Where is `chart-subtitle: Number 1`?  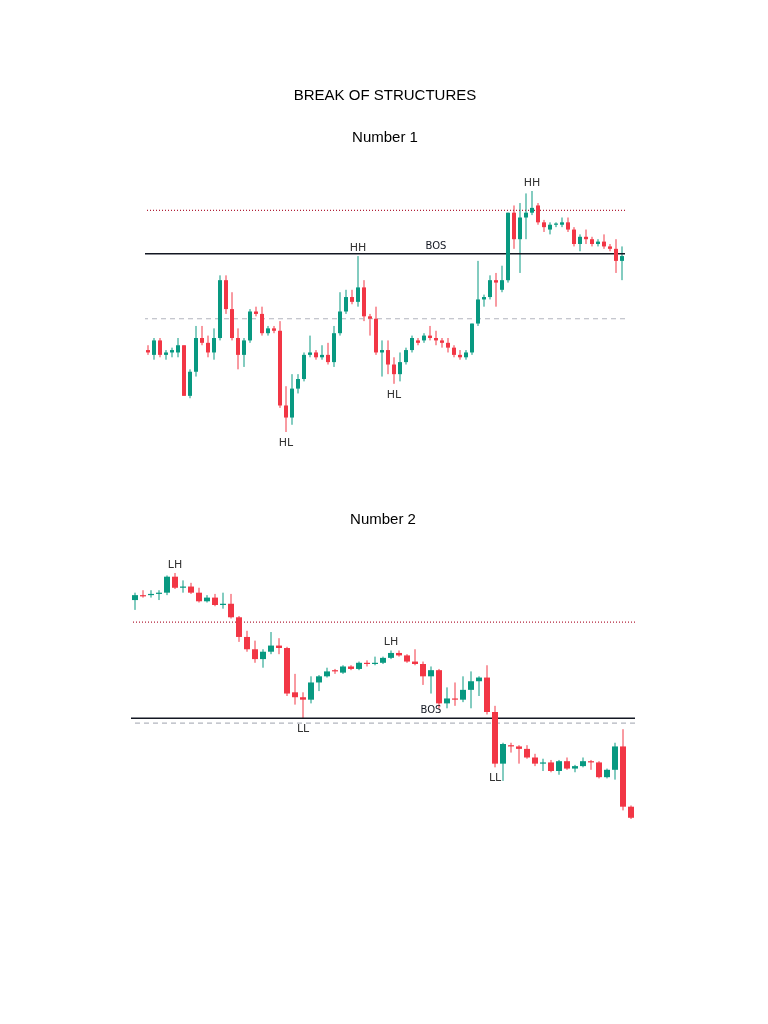 chart-subtitle: Number 1 is located at coordinates (385, 136).